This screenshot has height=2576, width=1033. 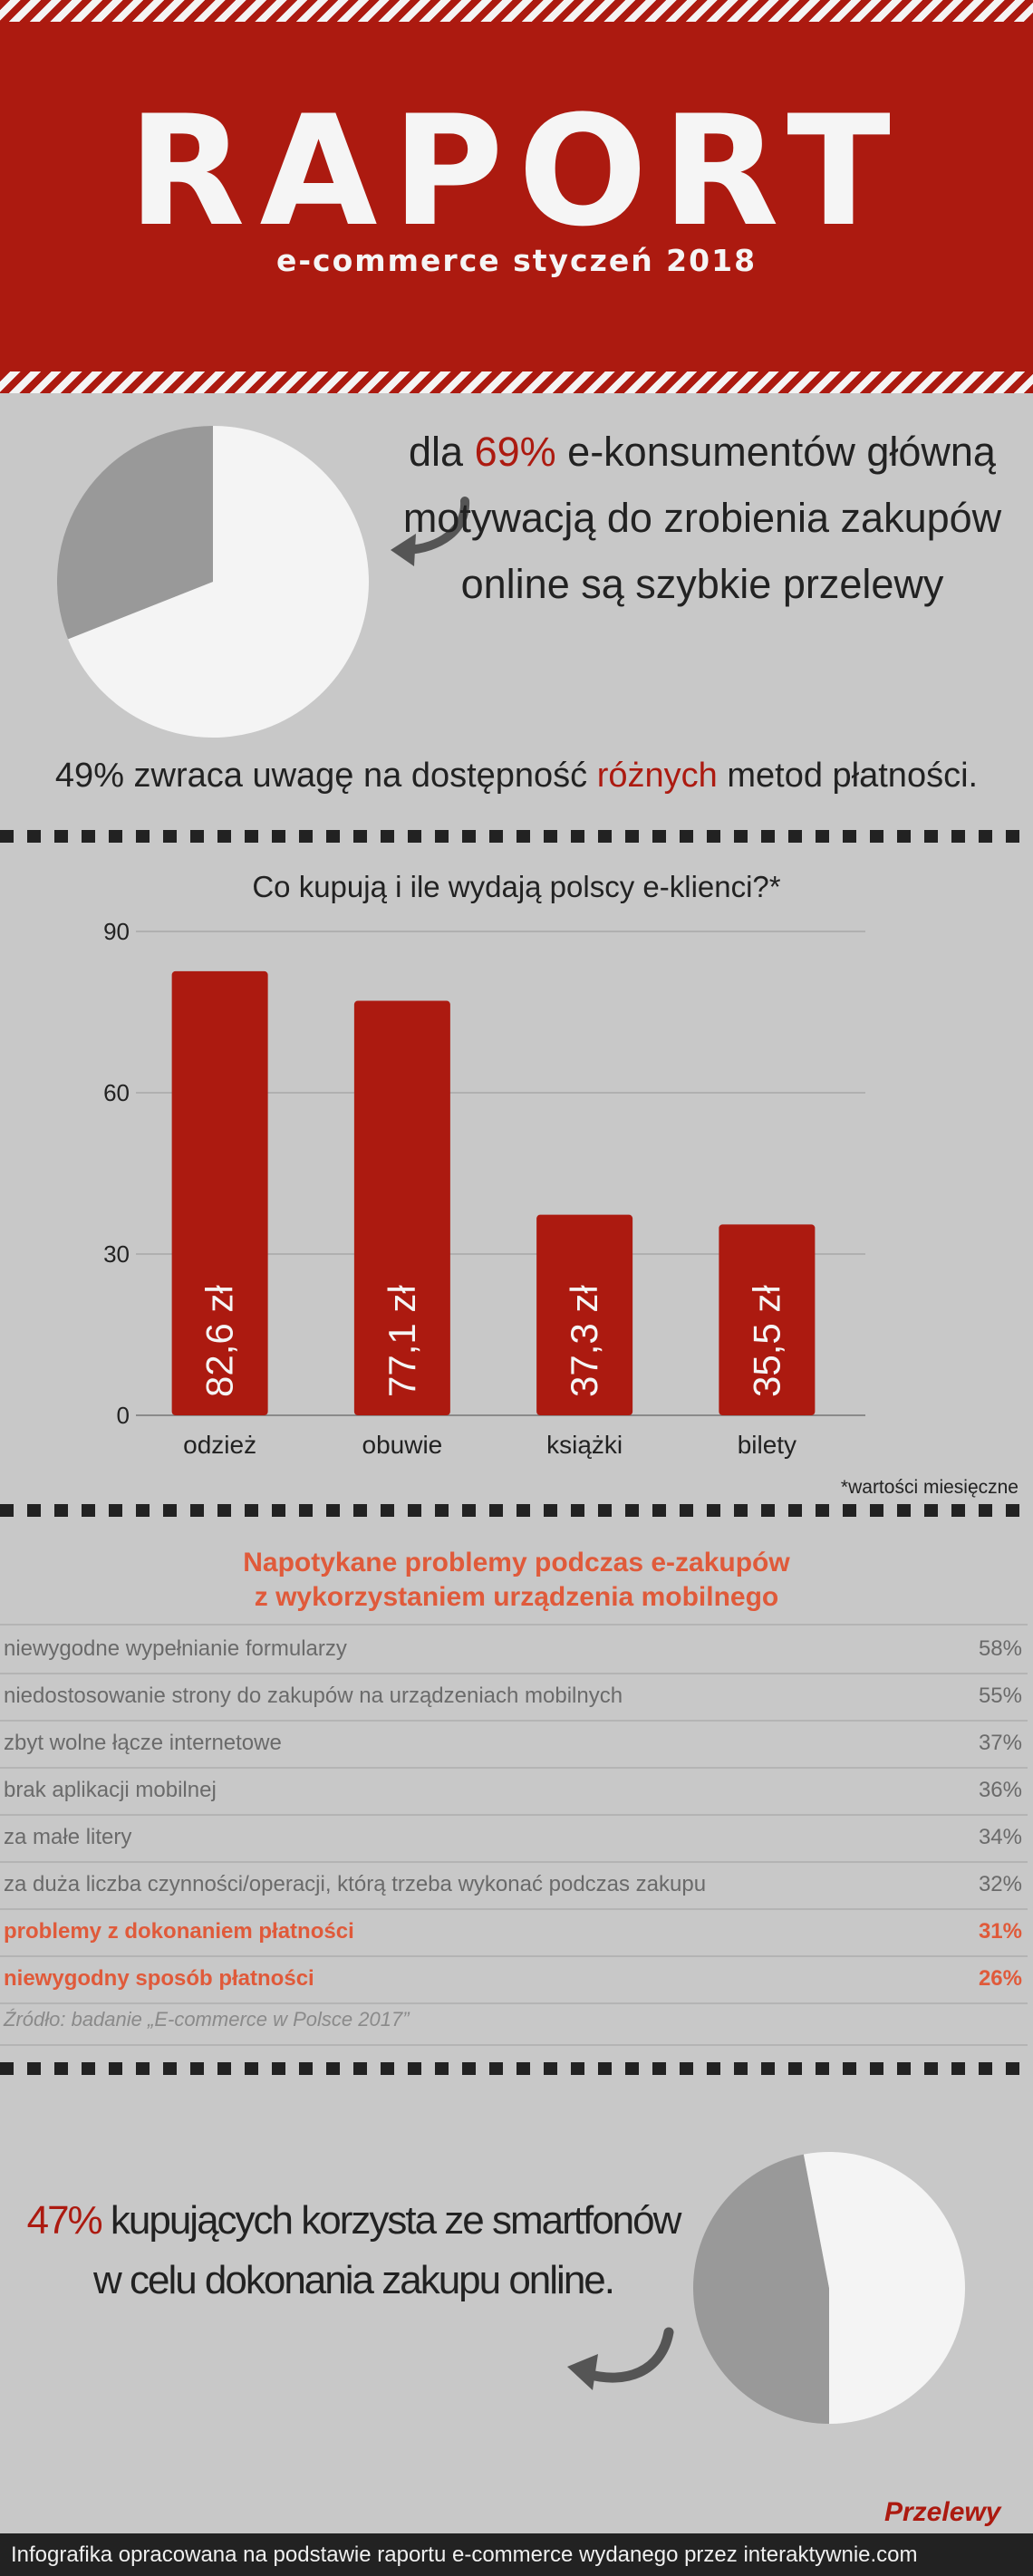 What do you see at coordinates (516, 1562) in the screenshot?
I see `problems-title-line1: Napotykane problemy podczas e-zakupów` at bounding box center [516, 1562].